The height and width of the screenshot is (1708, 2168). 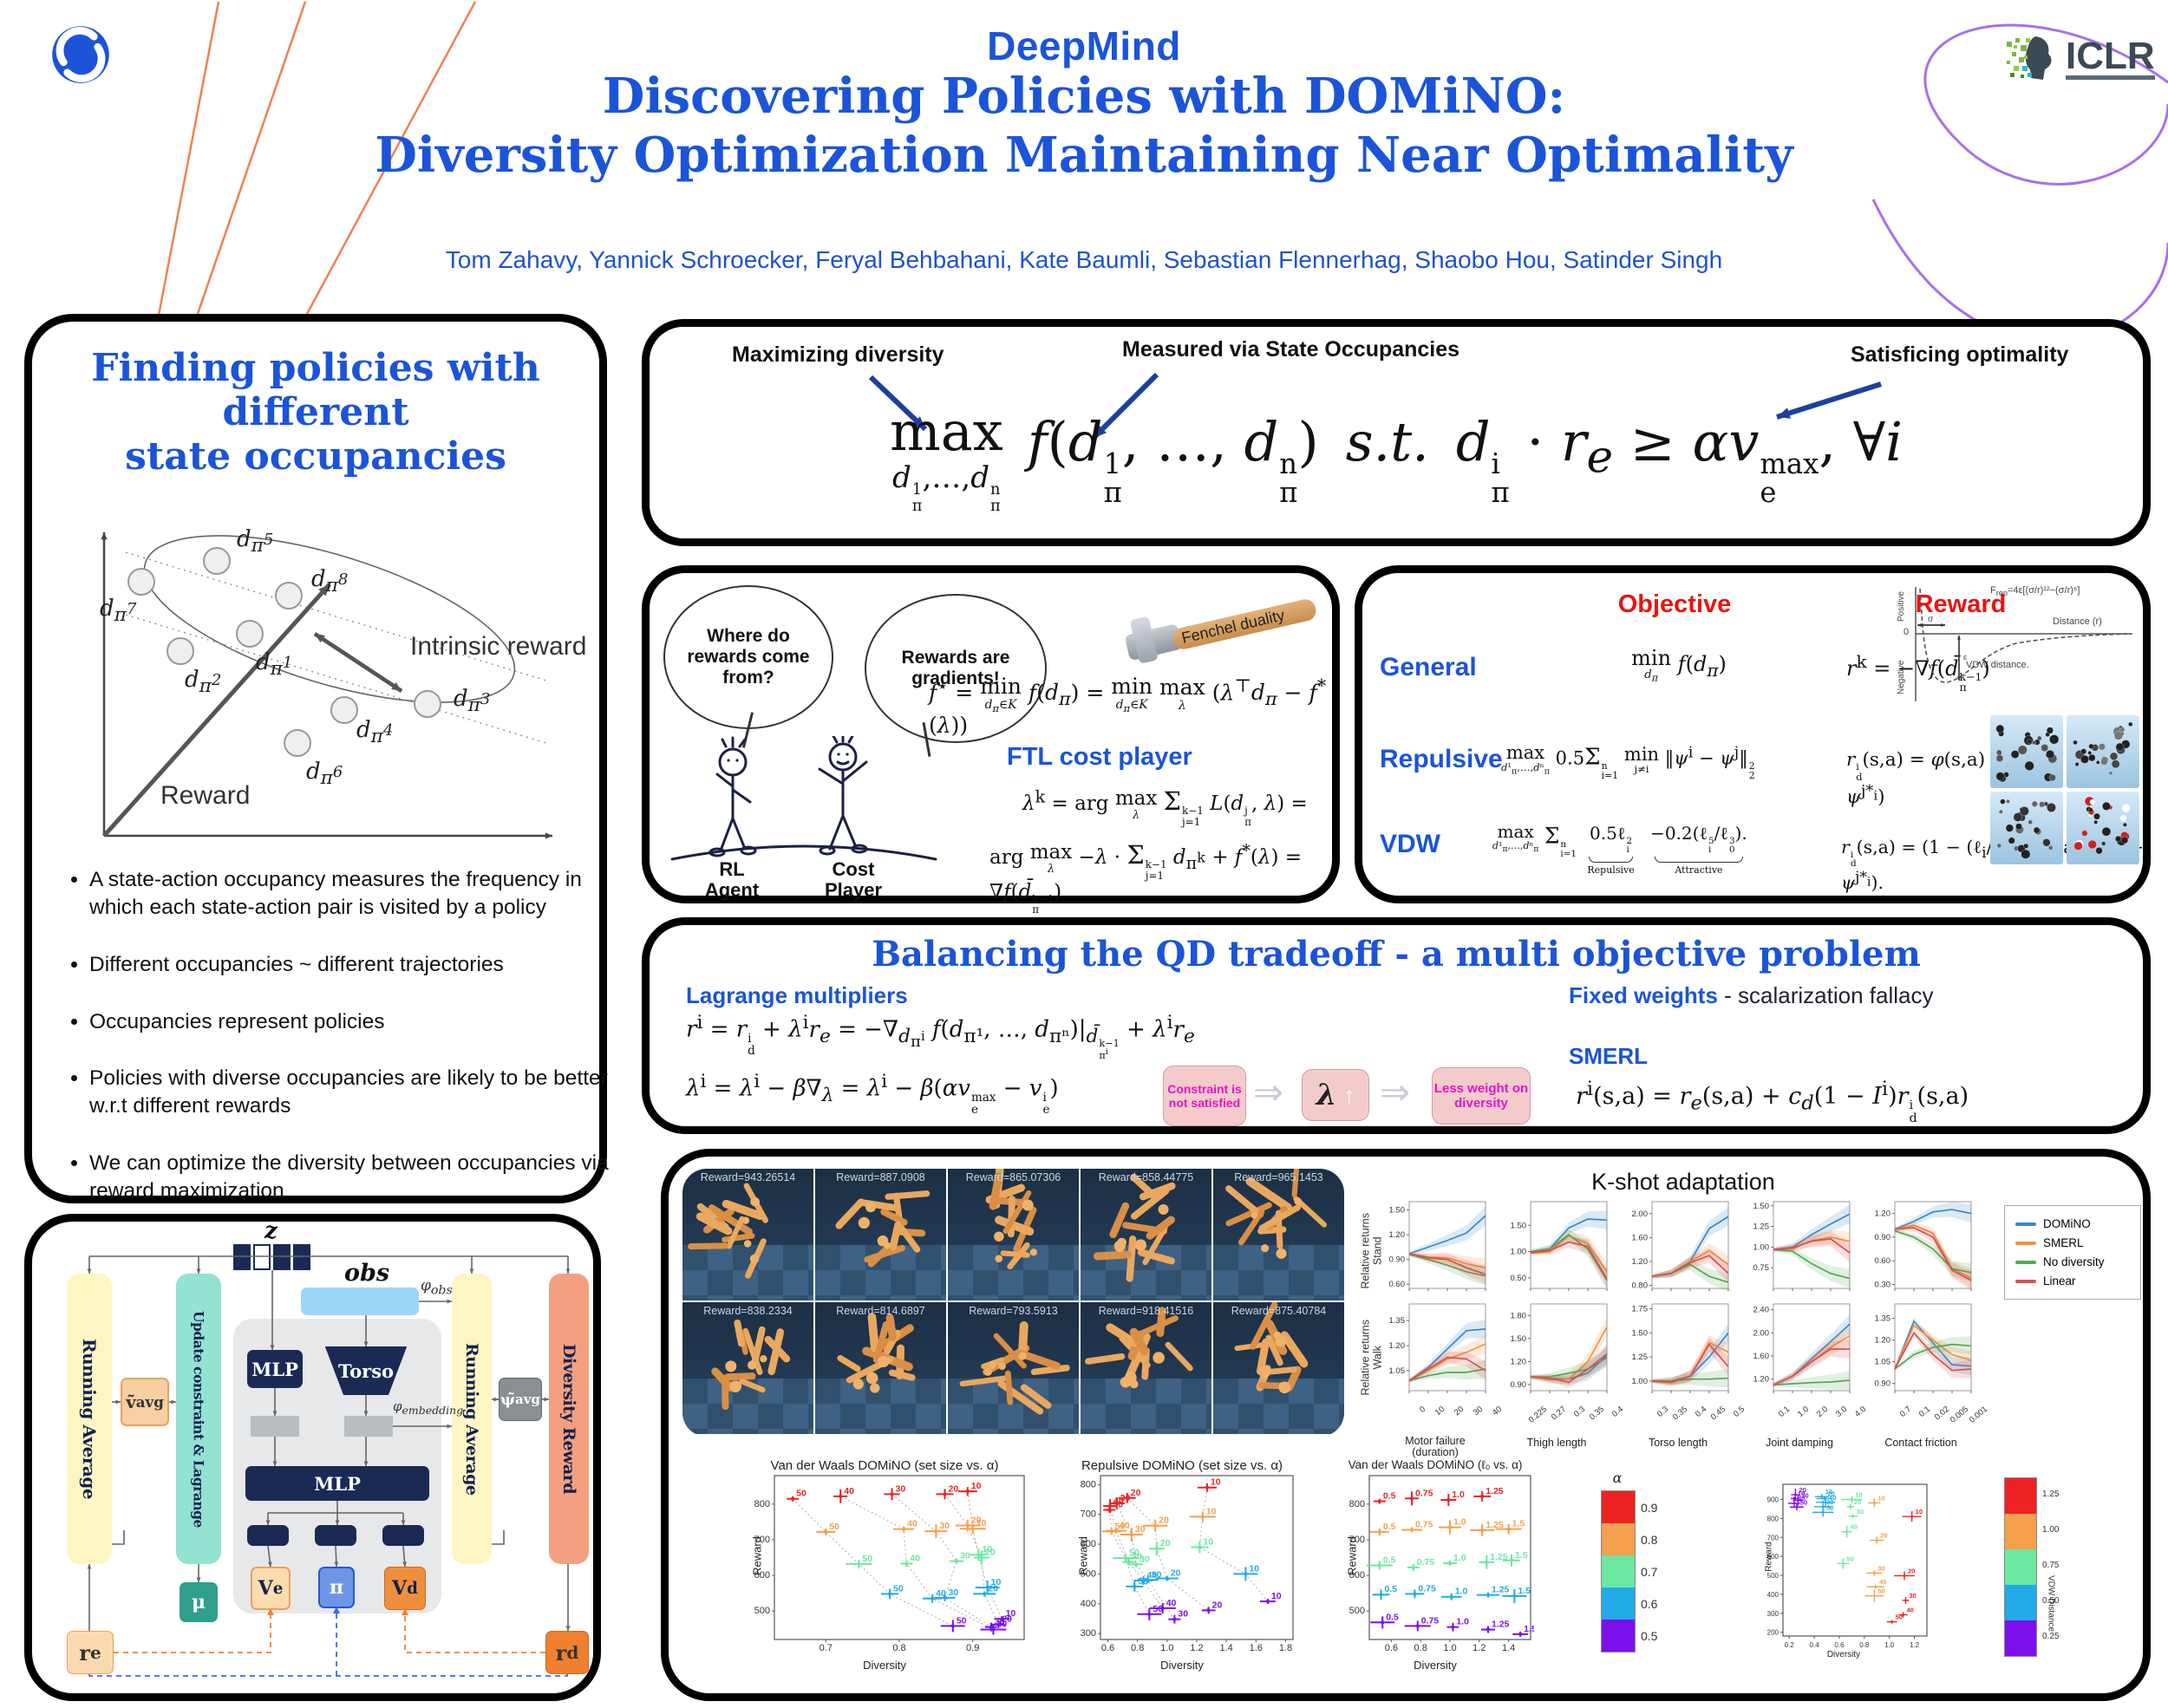 I want to click on ftl-title: FTL cost player, so click(x=1099, y=757).